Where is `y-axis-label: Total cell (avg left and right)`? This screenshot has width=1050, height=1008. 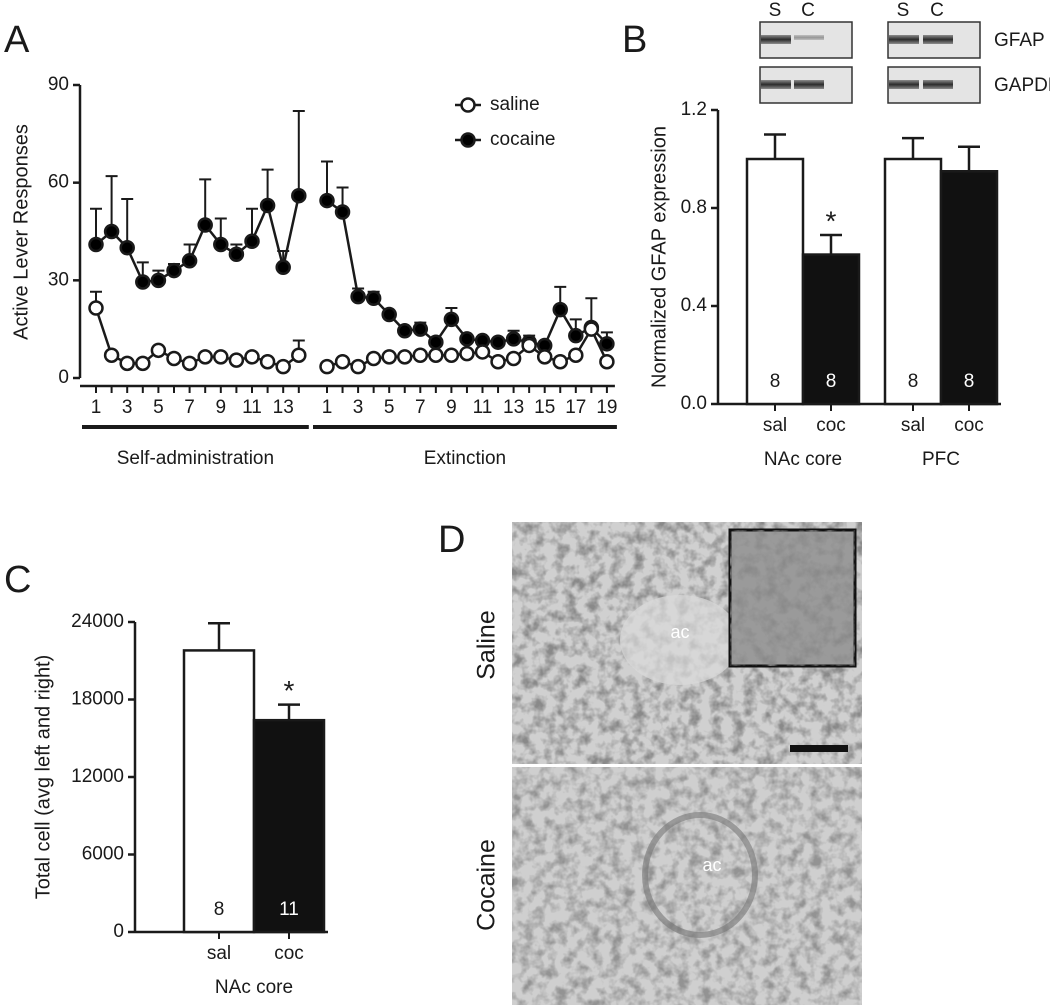 y-axis-label: Total cell (avg left and right) is located at coordinates (43, 777).